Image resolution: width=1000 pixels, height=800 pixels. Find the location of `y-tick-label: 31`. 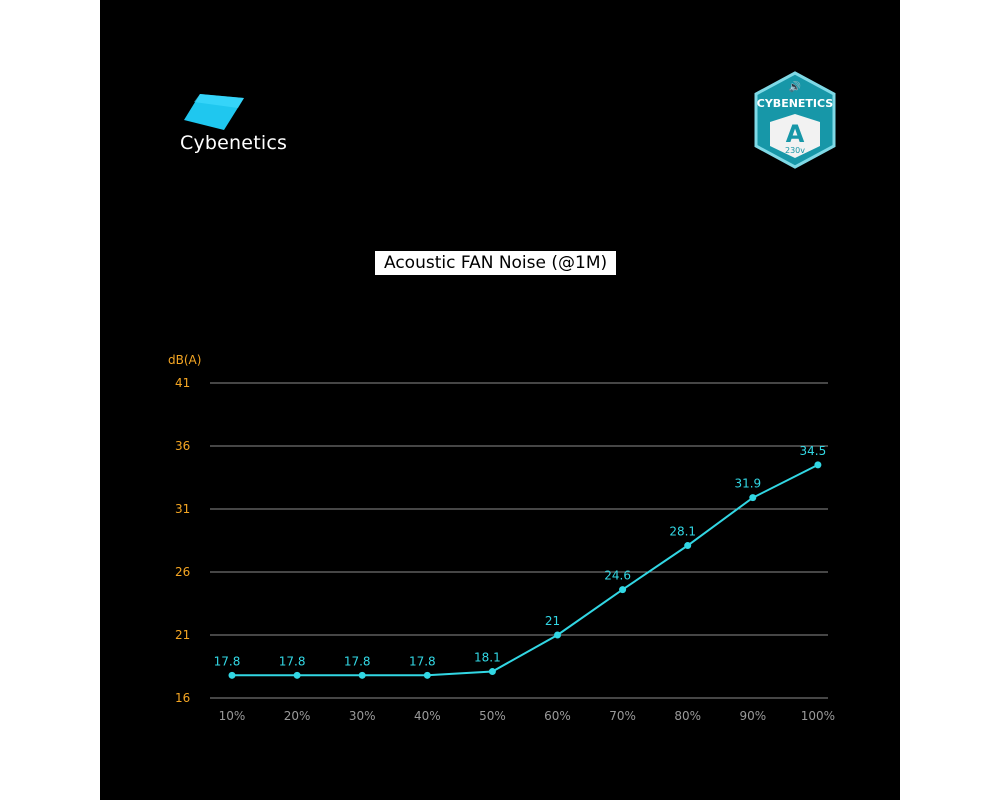

y-tick-label: 31 is located at coordinates (182, 509).